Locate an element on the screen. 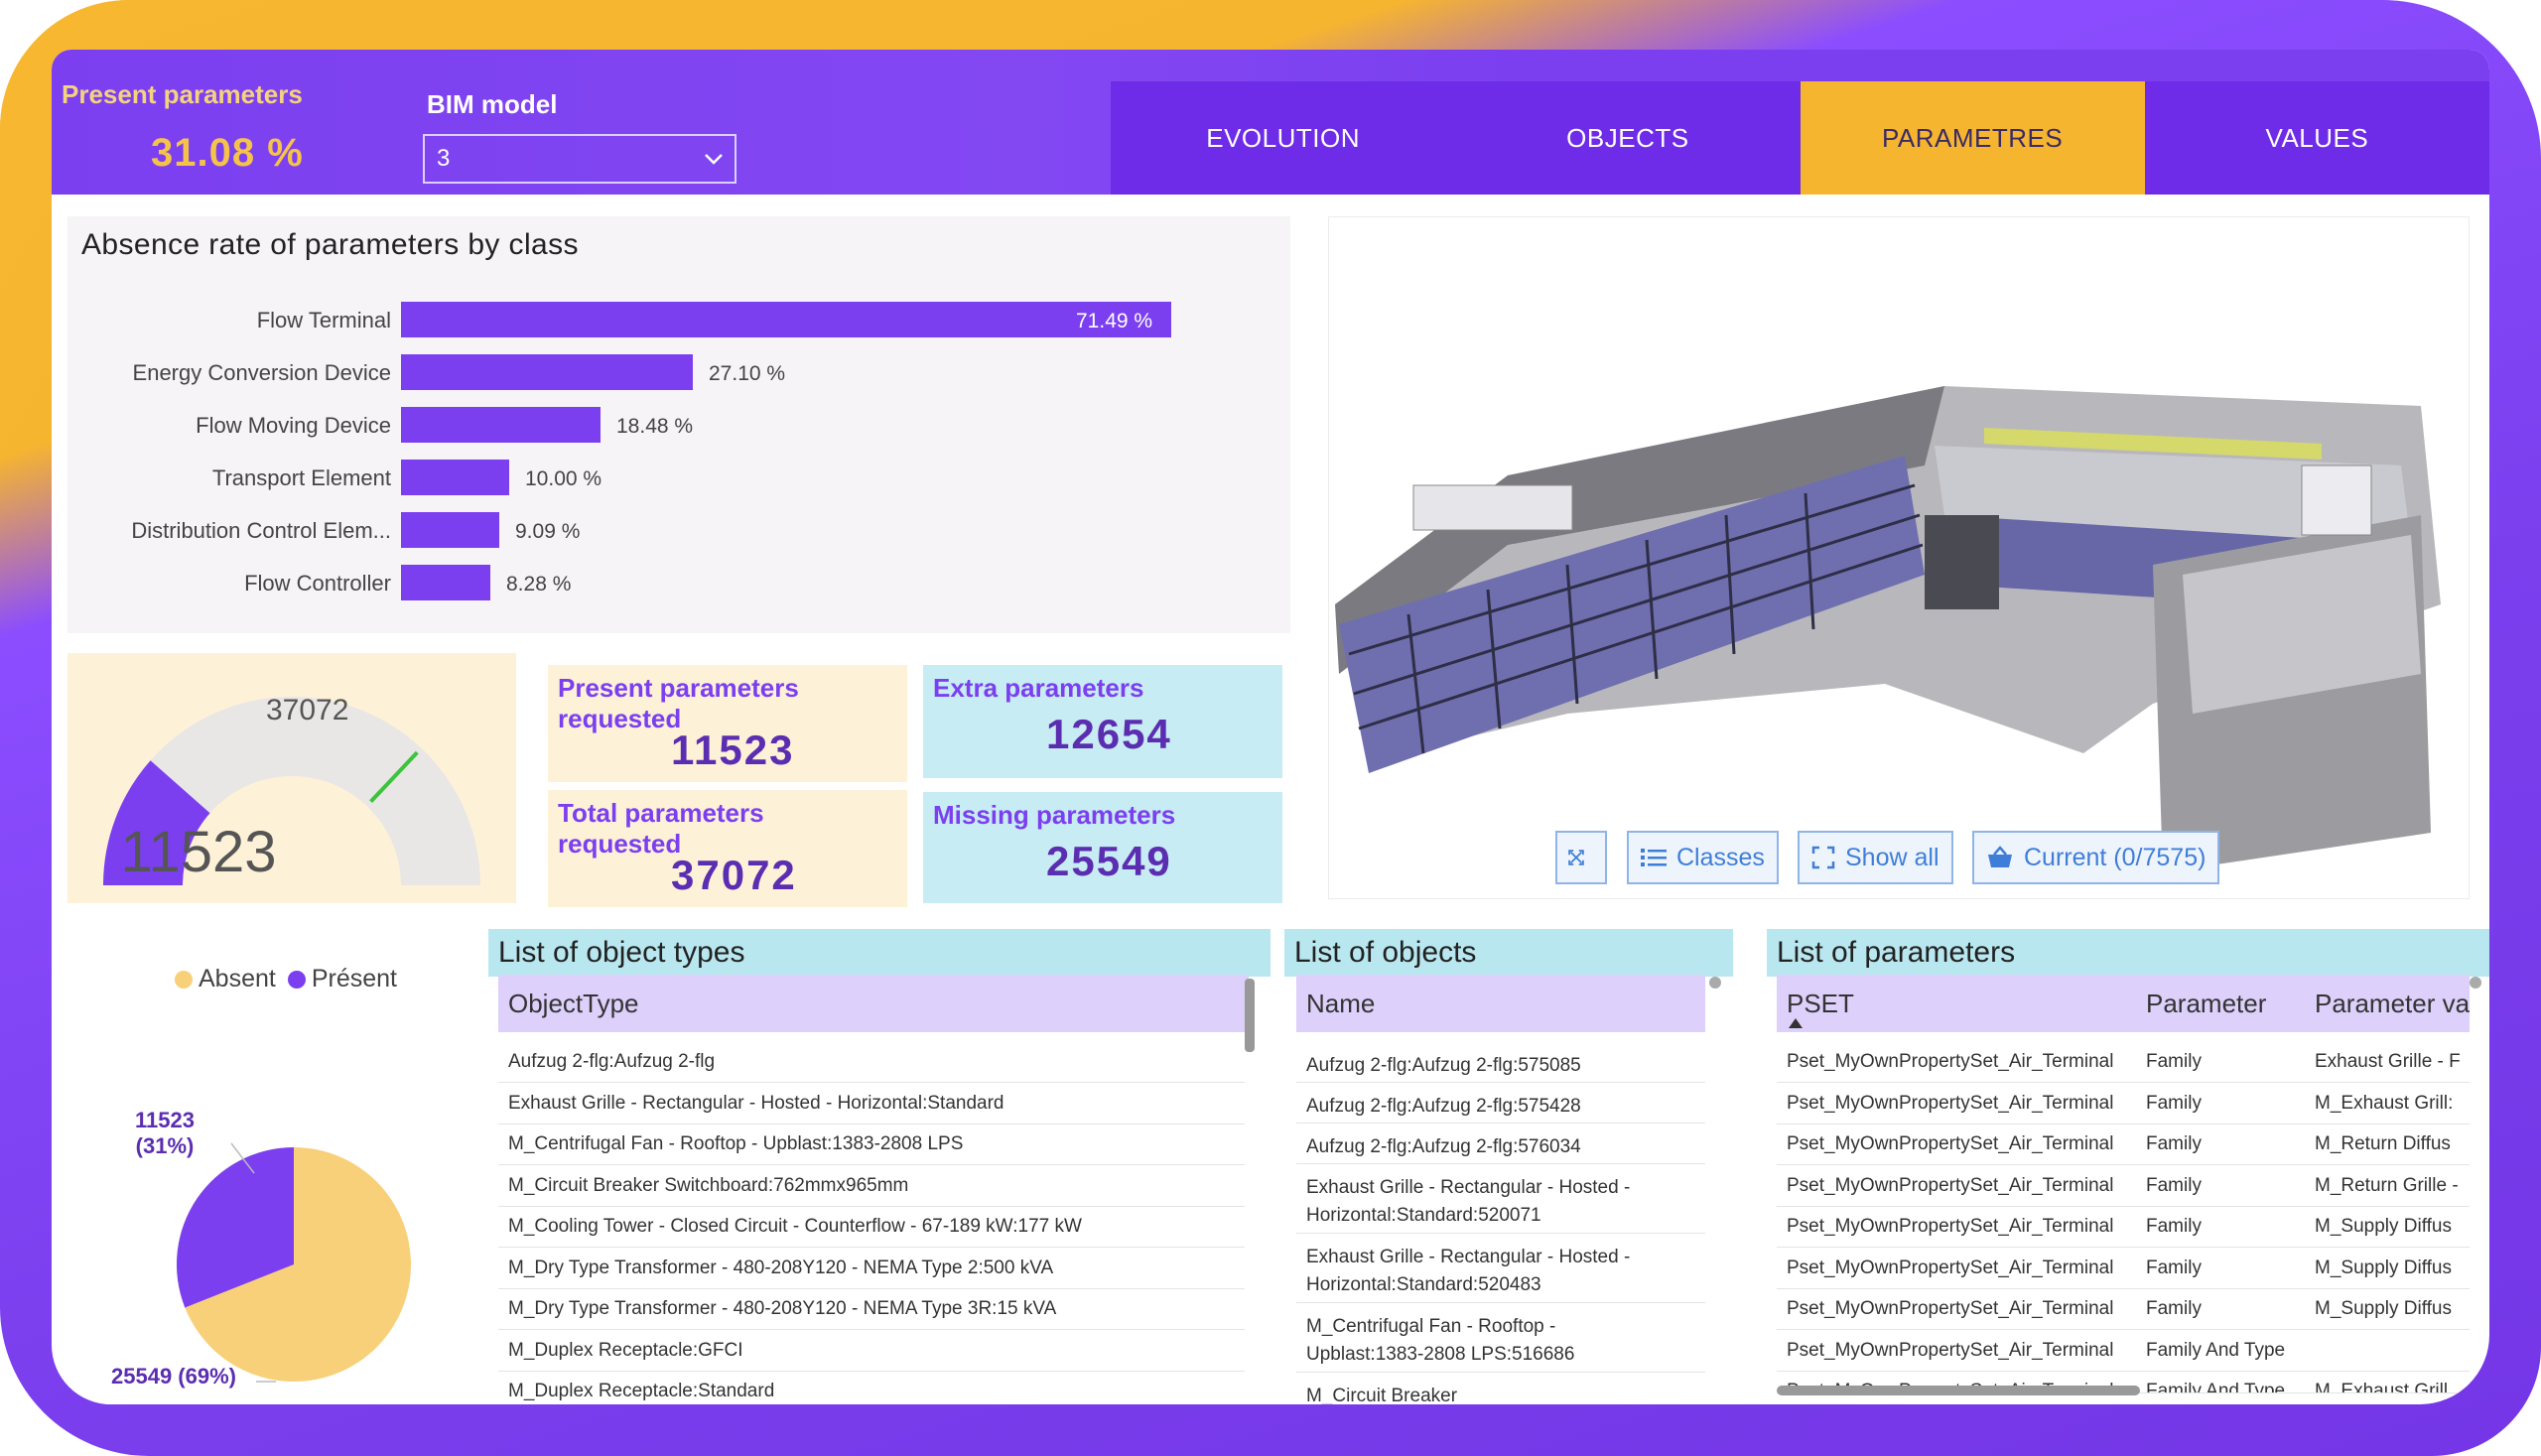  object-types-scrollbar is located at coordinates (1250, 1015).